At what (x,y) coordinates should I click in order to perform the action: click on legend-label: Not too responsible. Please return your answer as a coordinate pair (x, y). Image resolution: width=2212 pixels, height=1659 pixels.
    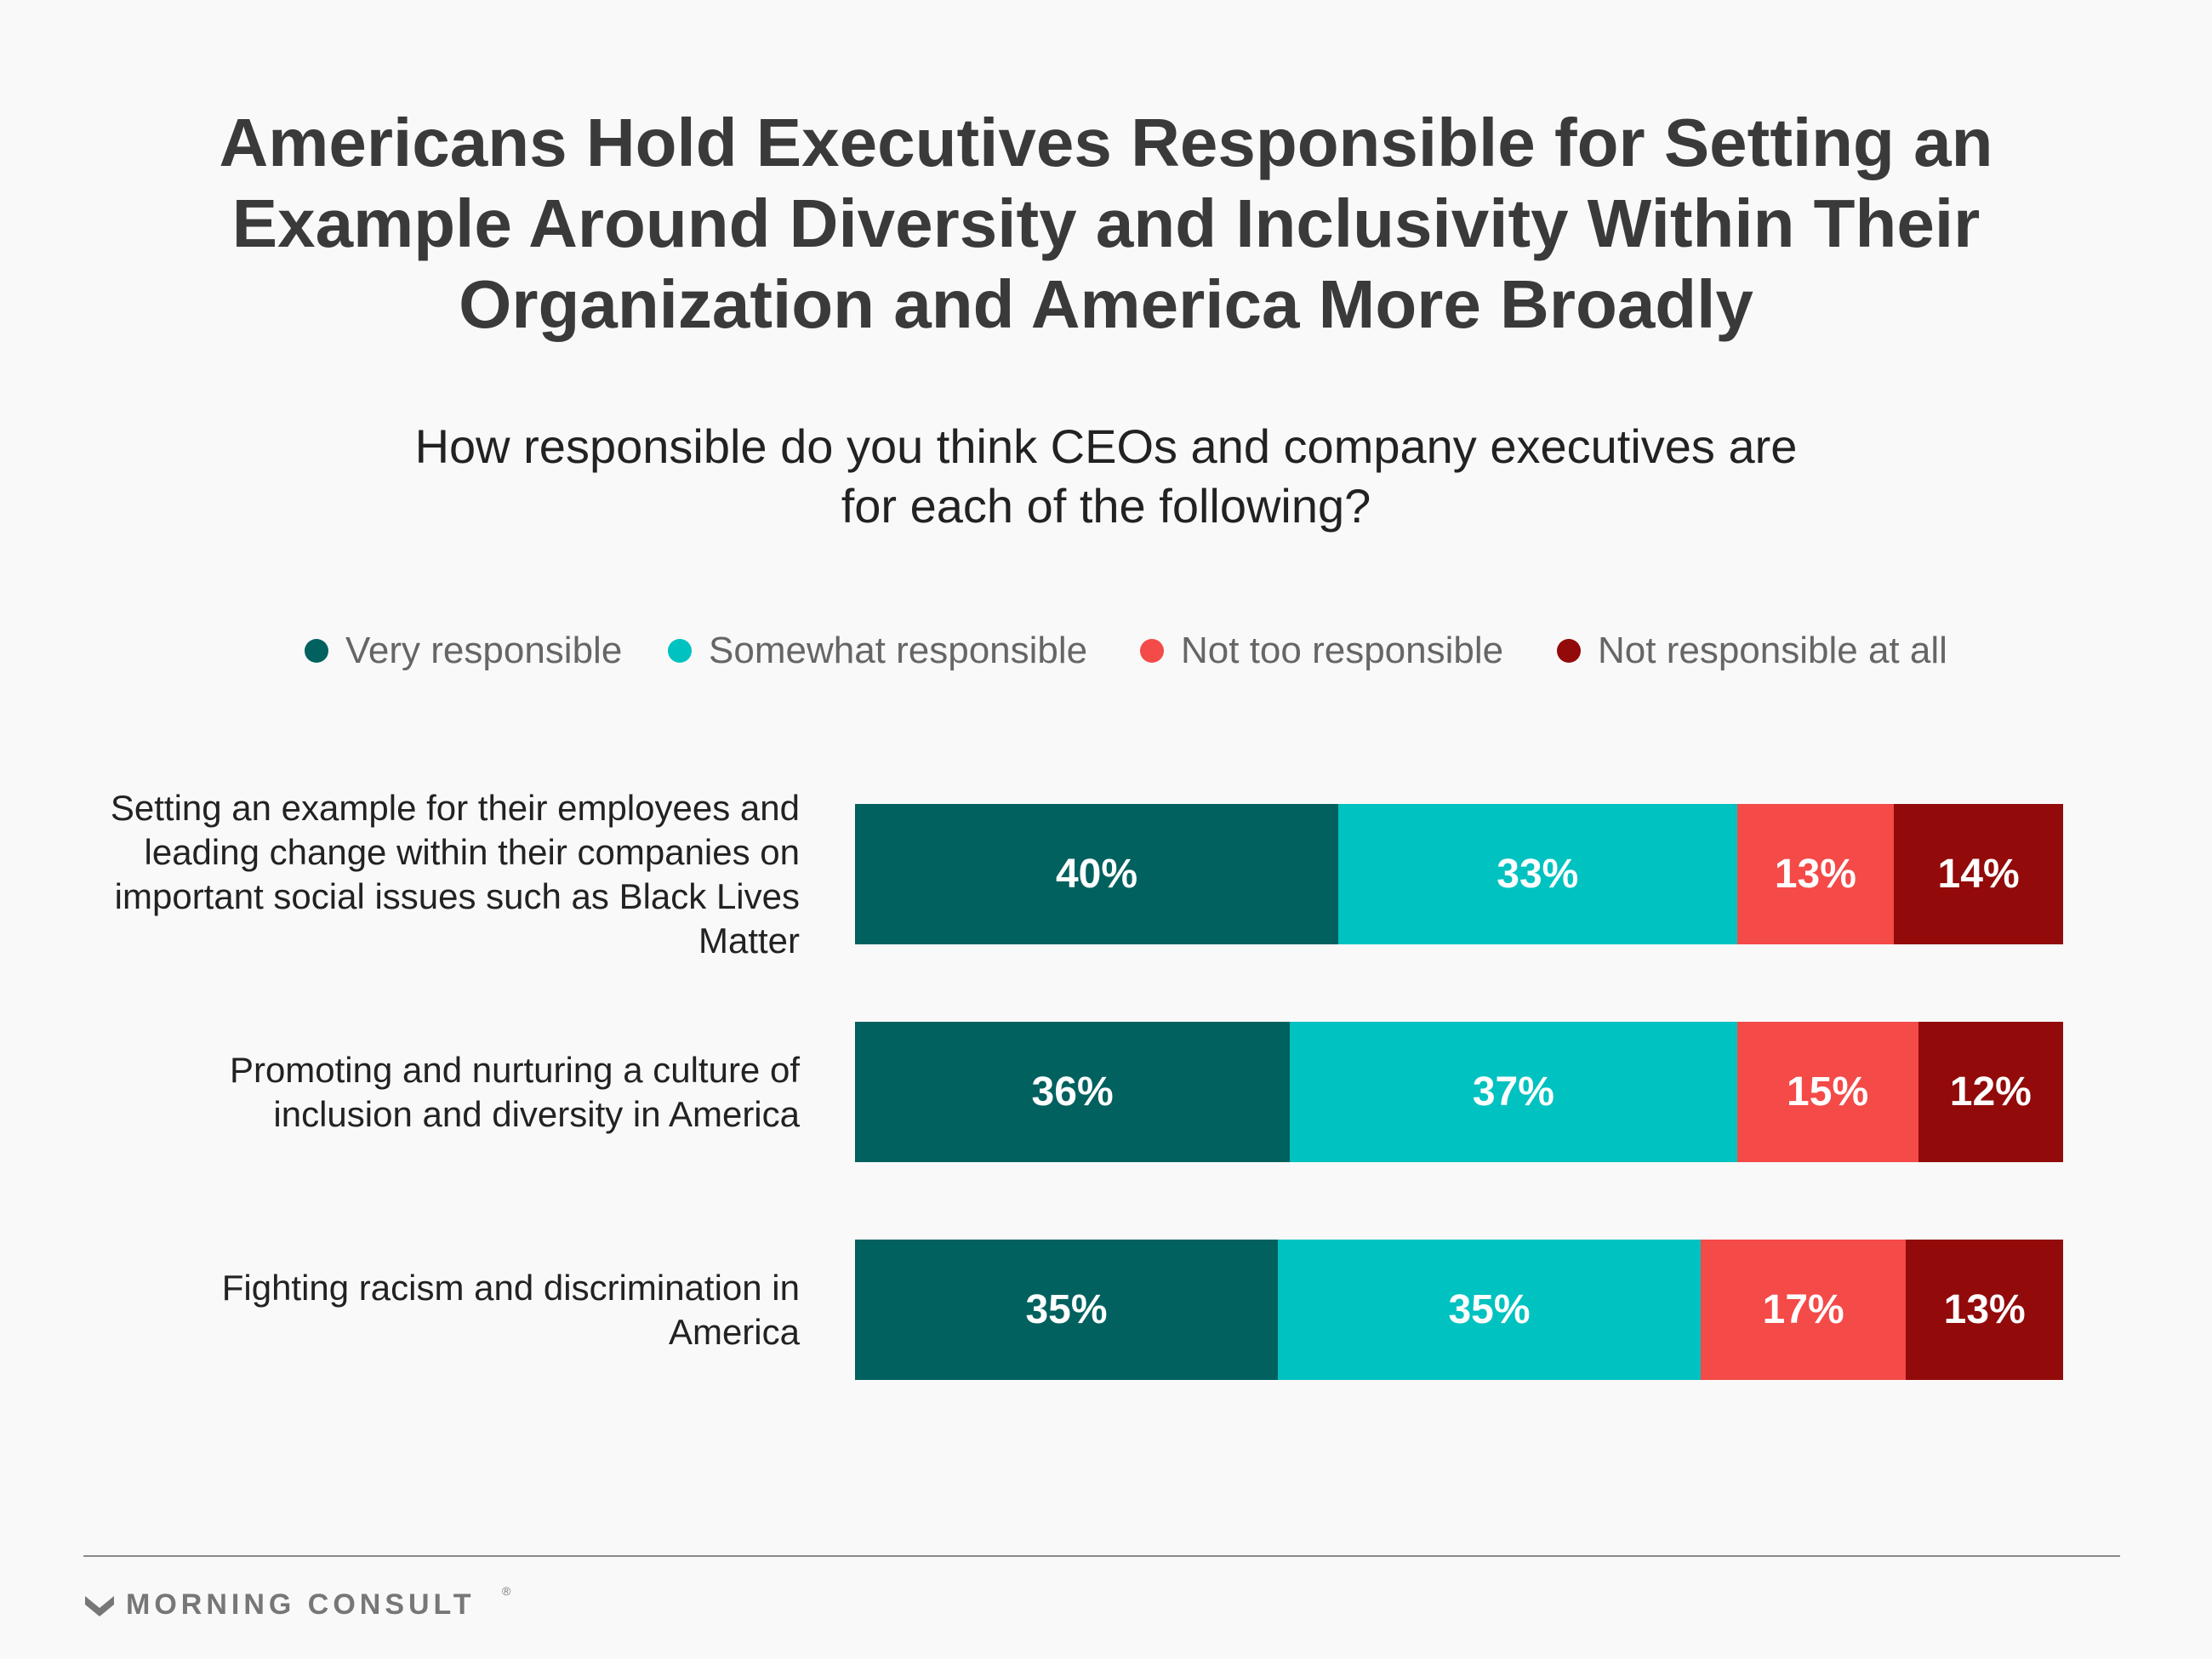
    Looking at the image, I should click on (1342, 650).